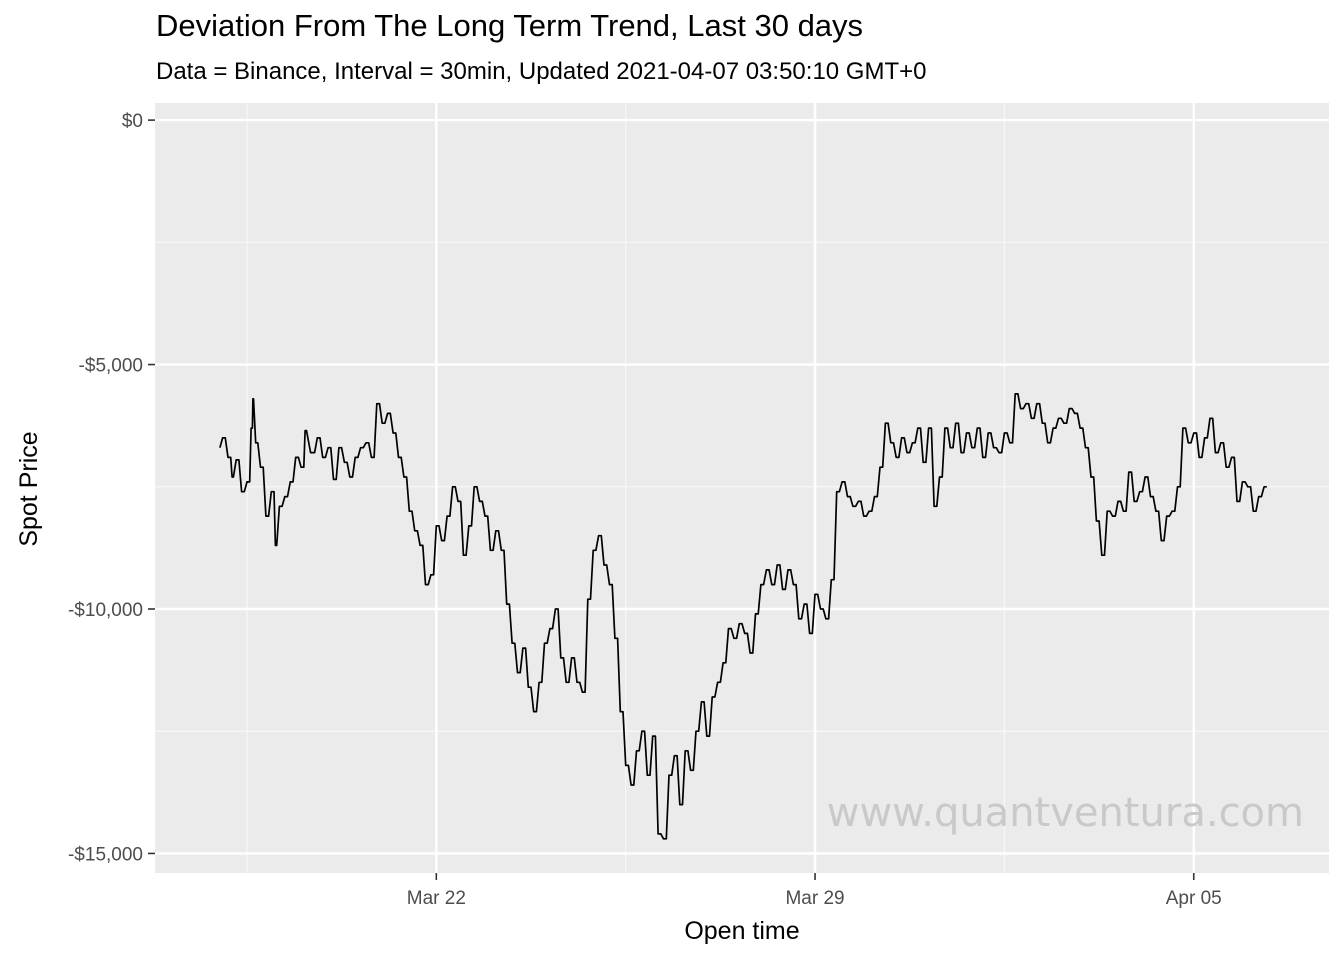  What do you see at coordinates (111, 488) in the screenshot?
I see `y-axis: $0 -$5,000 -$10,000 -$15,000` at bounding box center [111, 488].